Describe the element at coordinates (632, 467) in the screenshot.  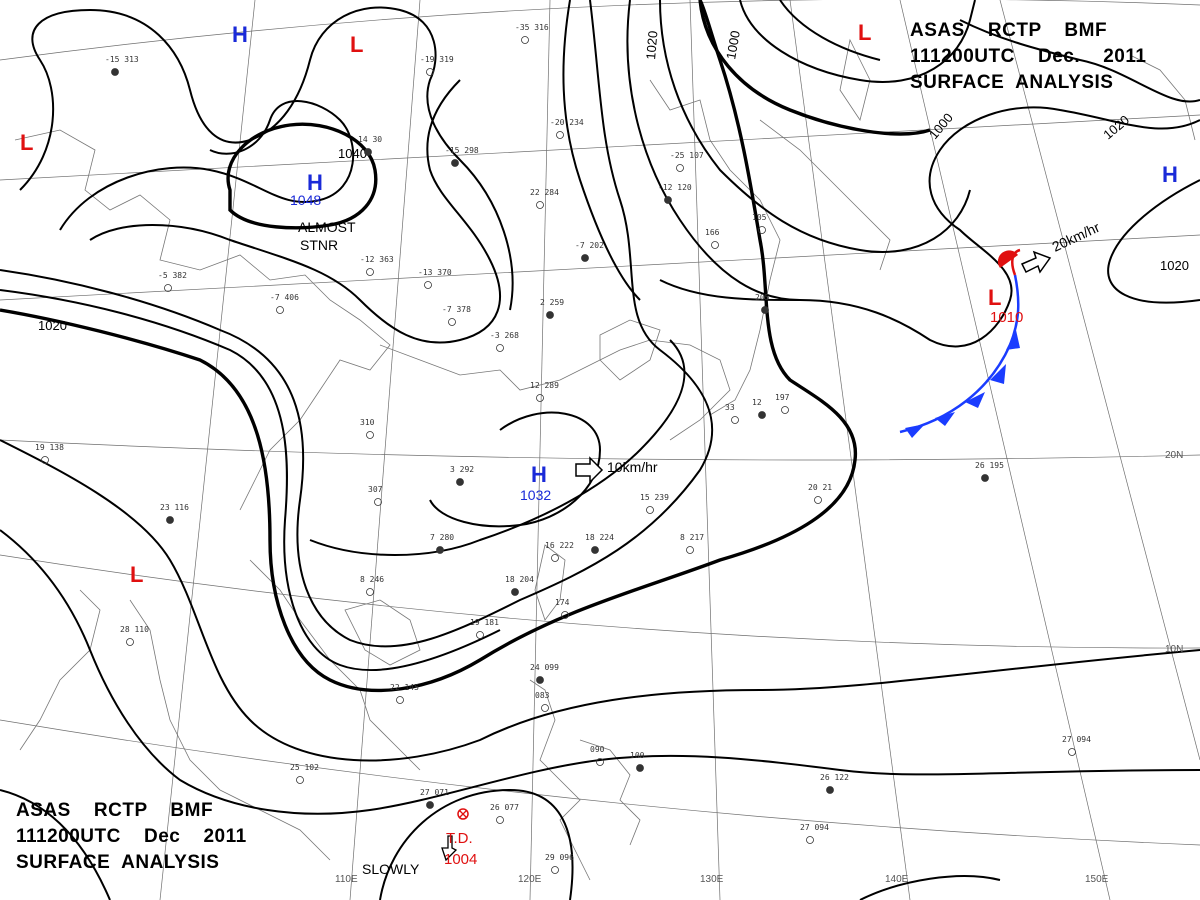
I see `h-motion-label: 10km/hr` at that location.